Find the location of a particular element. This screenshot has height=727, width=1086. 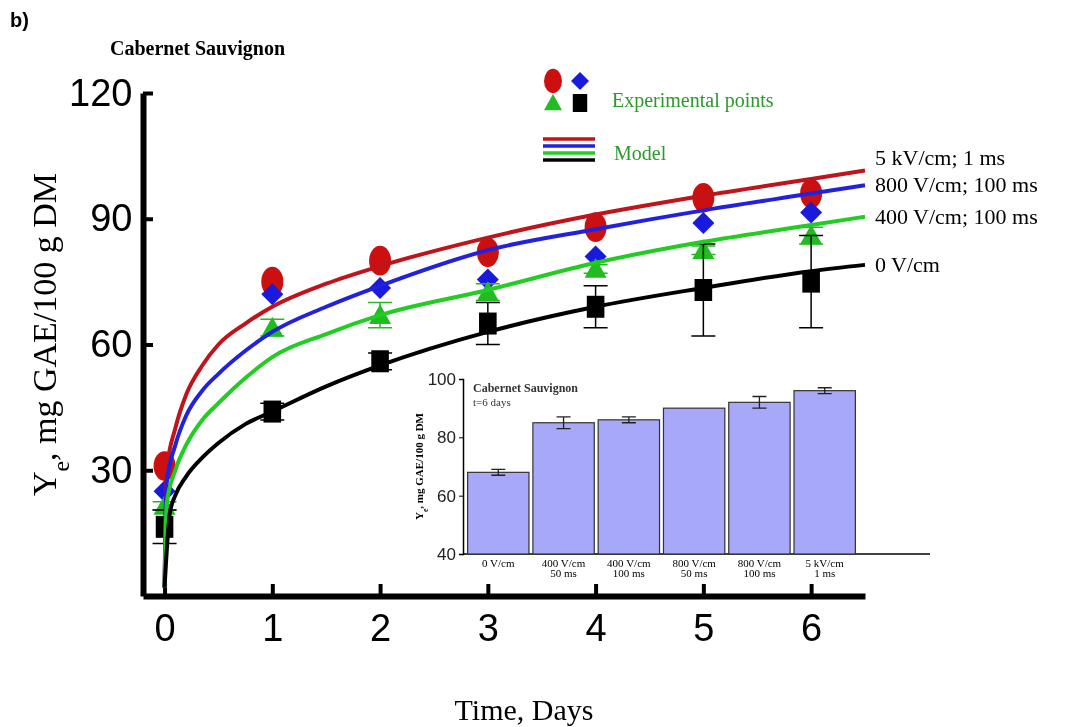

x-tick-label: 1 is located at coordinates (273, 627).